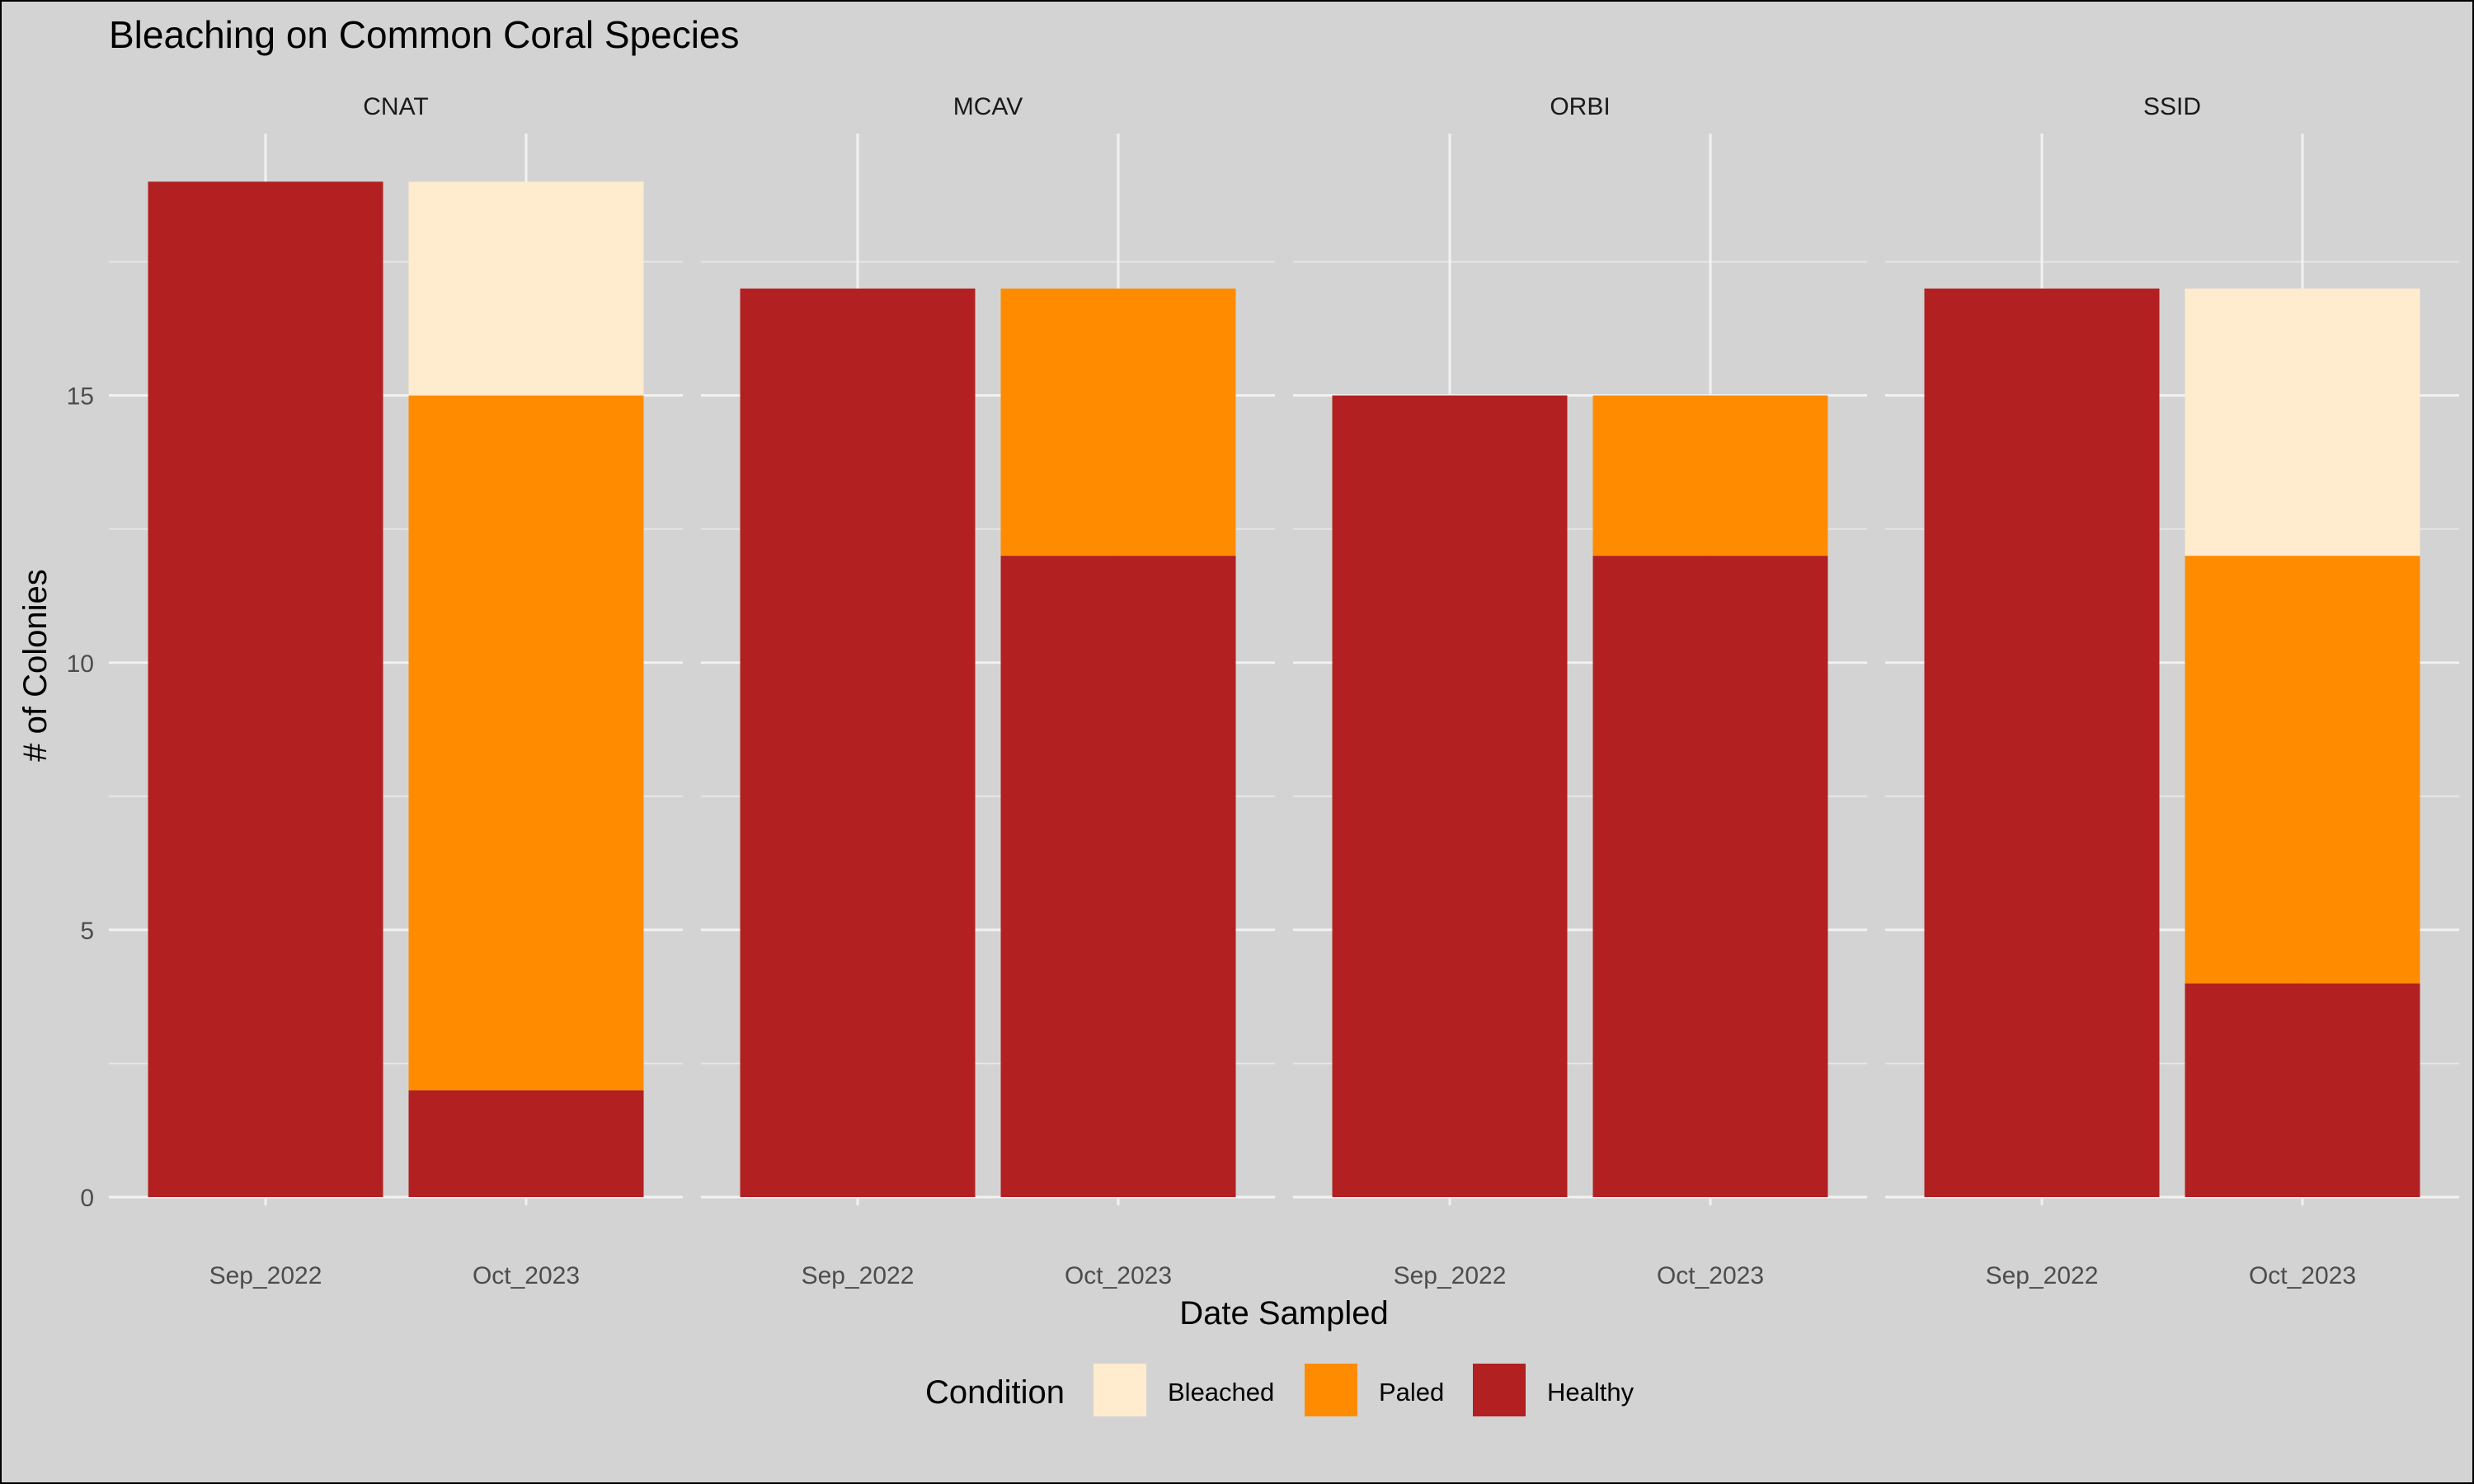  What do you see at coordinates (2302, 1090) in the screenshot?
I see `bar-ssid-oct_2023-healthy` at bounding box center [2302, 1090].